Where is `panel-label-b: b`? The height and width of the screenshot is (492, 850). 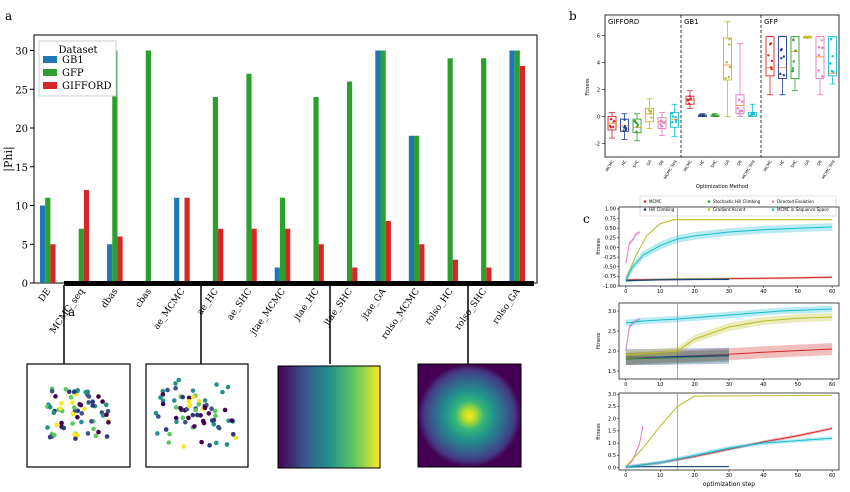
panel-label-b: b is located at coordinates (573, 16).